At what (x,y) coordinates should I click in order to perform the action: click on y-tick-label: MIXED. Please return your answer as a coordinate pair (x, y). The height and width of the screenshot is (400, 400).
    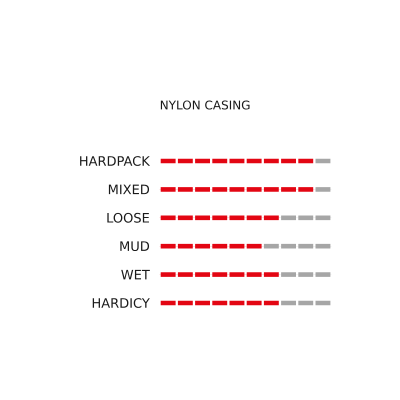
    Looking at the image, I should click on (129, 189).